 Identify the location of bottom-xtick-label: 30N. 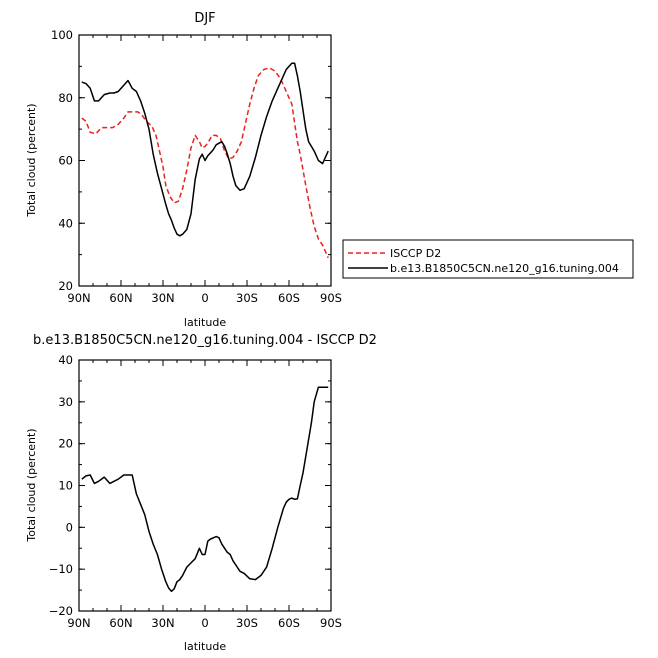
(162, 623).